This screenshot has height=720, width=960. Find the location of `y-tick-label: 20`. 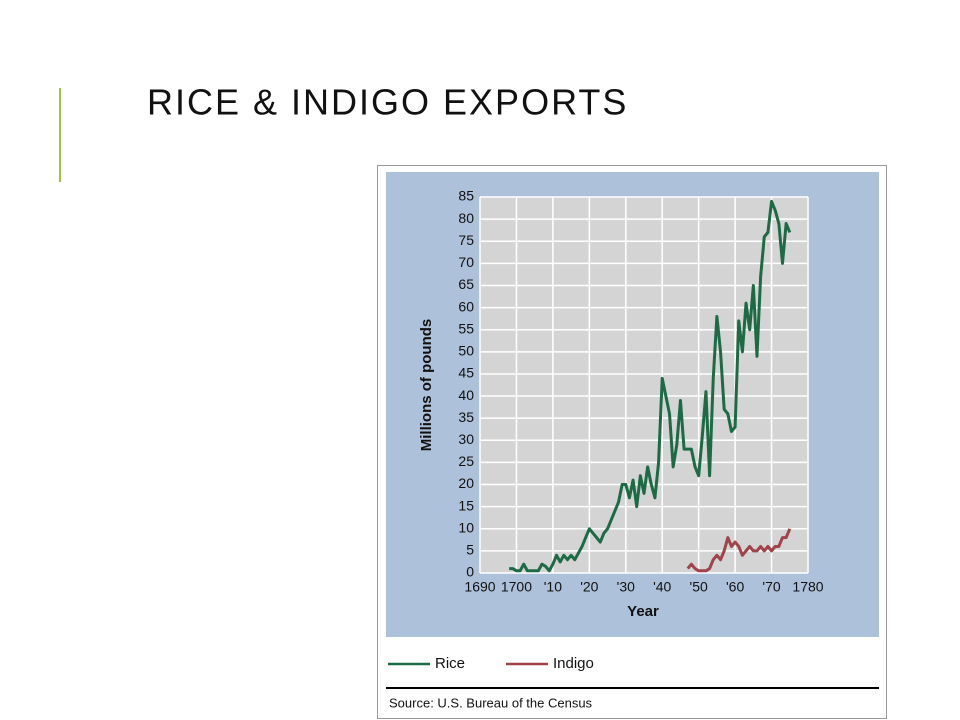

y-tick-label: 20 is located at coordinates (466, 483).